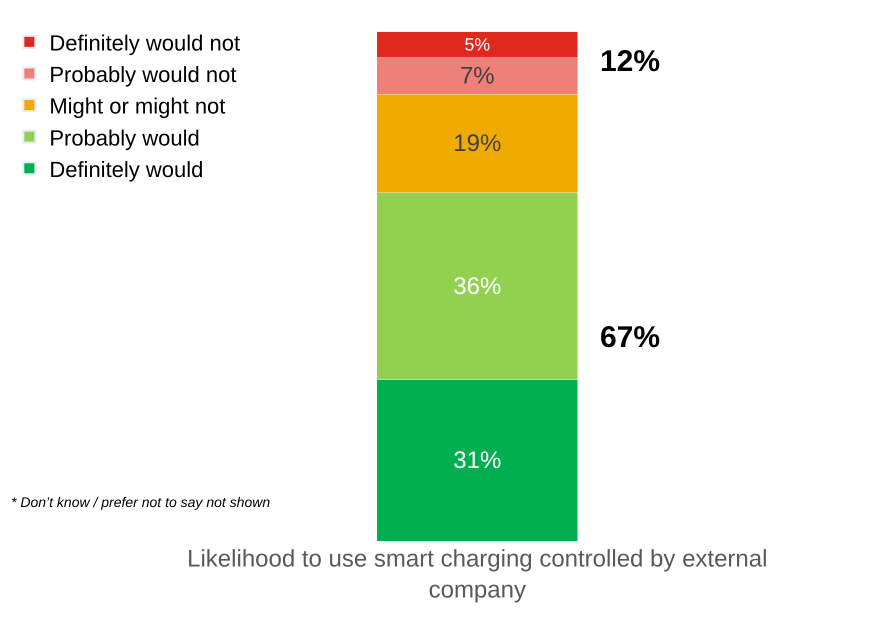 Image resolution: width=875 pixels, height=636 pixels. I want to click on data-label: 5%, so click(477, 44).